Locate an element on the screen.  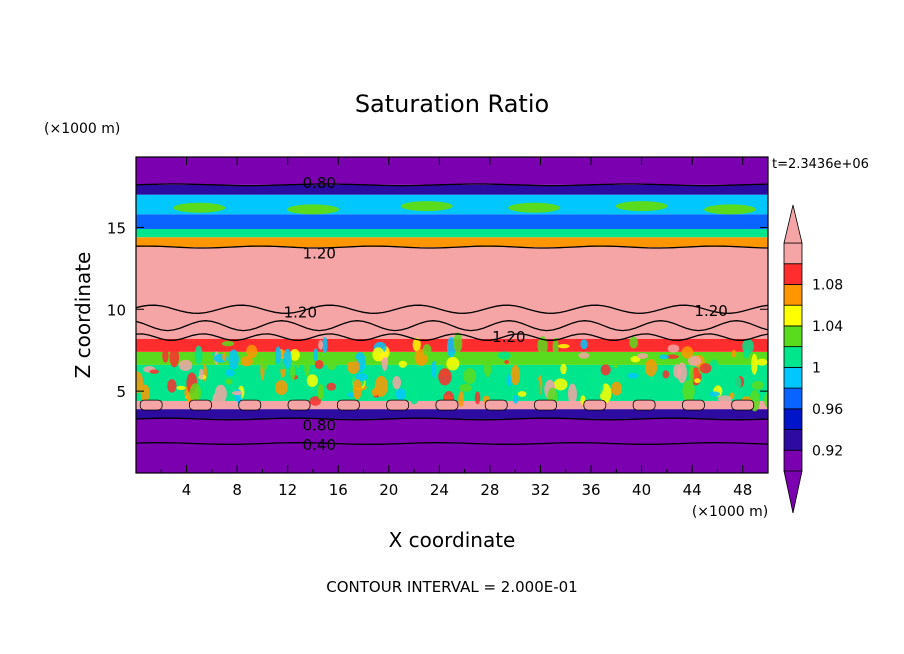
x-tick-label: 40 is located at coordinates (641, 490).